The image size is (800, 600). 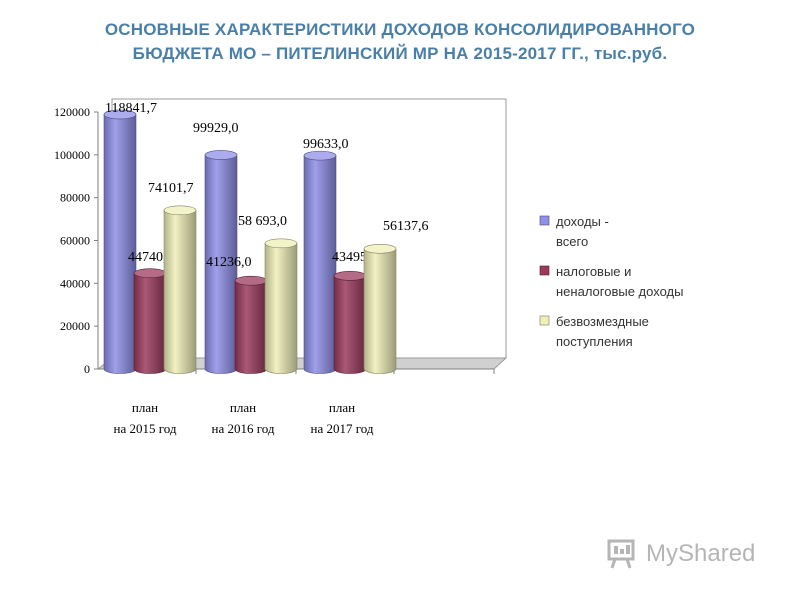 What do you see at coordinates (602, 321) in the screenshot?
I see `legend-label: безвозмездные` at bounding box center [602, 321].